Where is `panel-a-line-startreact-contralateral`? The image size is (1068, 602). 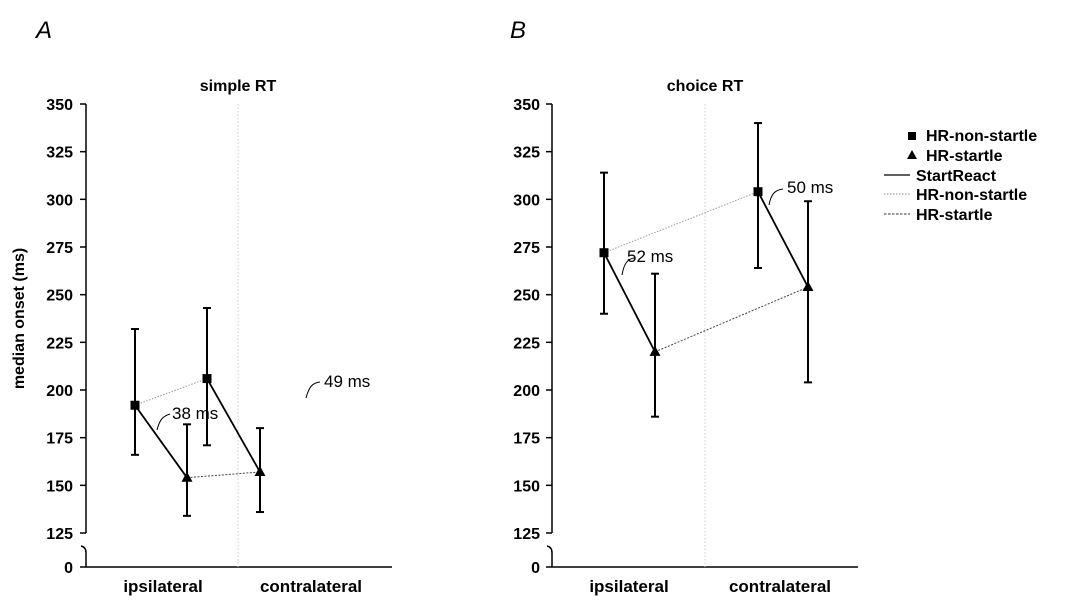
panel-a-line-startreact-contralateral is located at coordinates (233, 425).